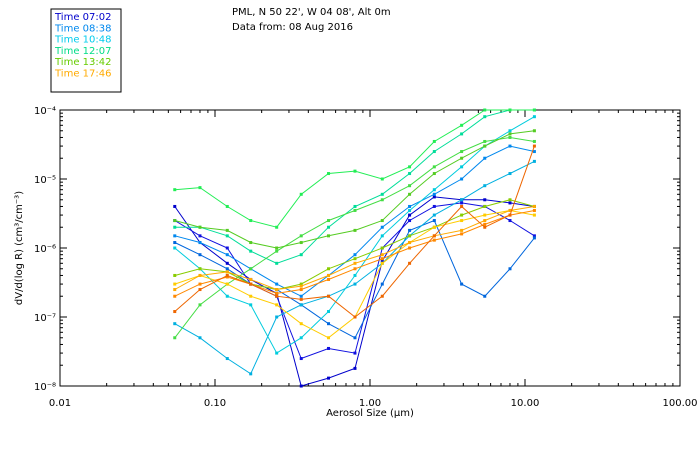 Image resolution: width=700 pixels, height=454 pixels. I want to click on x-tick-label: 0.10, so click(215, 403).